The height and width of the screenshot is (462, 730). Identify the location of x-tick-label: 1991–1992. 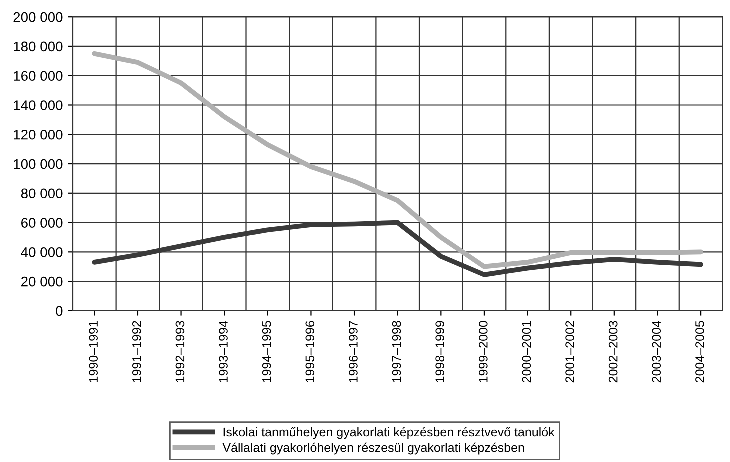
(137, 351).